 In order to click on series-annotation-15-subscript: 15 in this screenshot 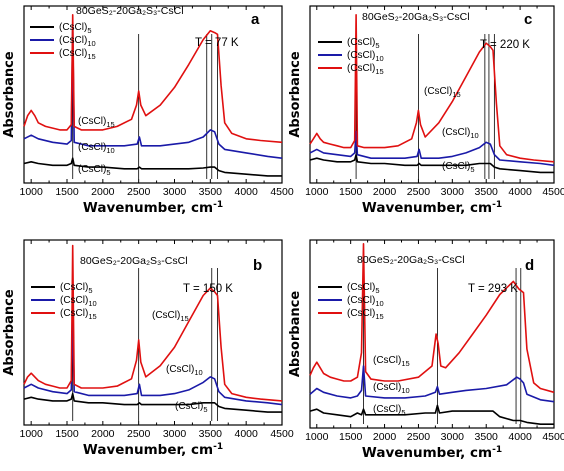, I will do `click(110, 124)`.